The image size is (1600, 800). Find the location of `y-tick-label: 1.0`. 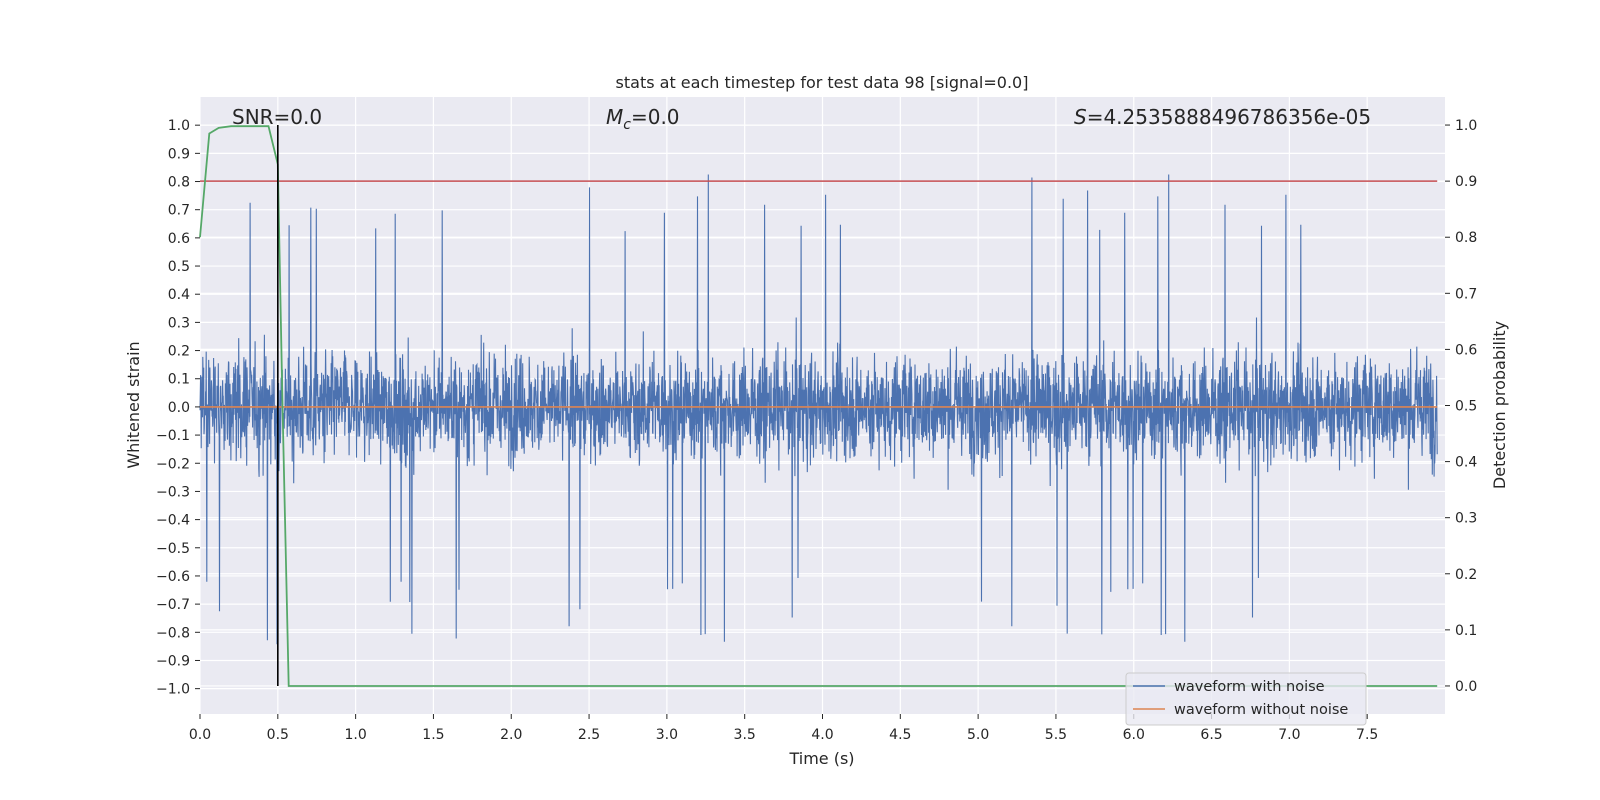

y-tick-label: 1.0 is located at coordinates (179, 126).